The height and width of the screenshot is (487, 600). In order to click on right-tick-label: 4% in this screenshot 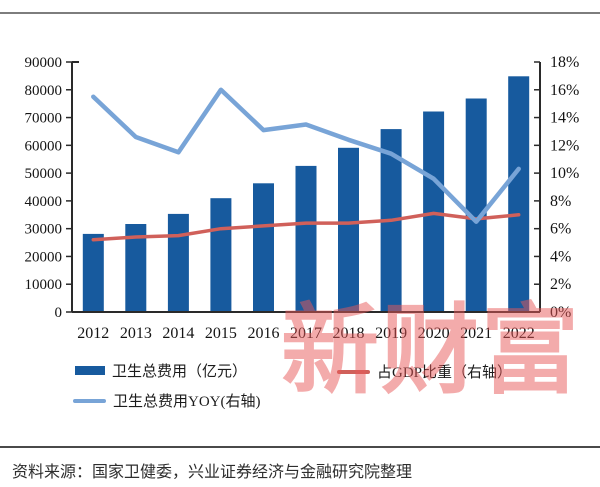, I will do `click(560, 256)`.